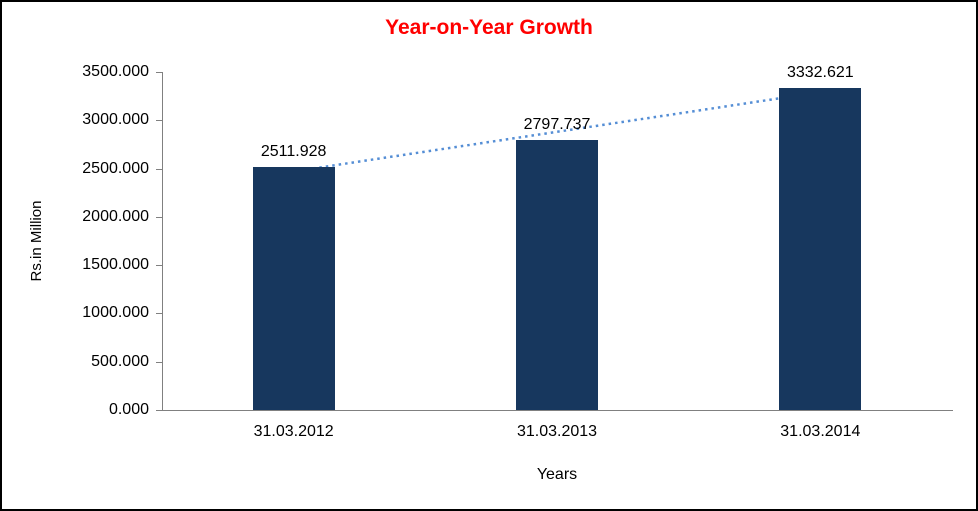 The height and width of the screenshot is (511, 978). I want to click on bar-31.03.2014, so click(820, 249).